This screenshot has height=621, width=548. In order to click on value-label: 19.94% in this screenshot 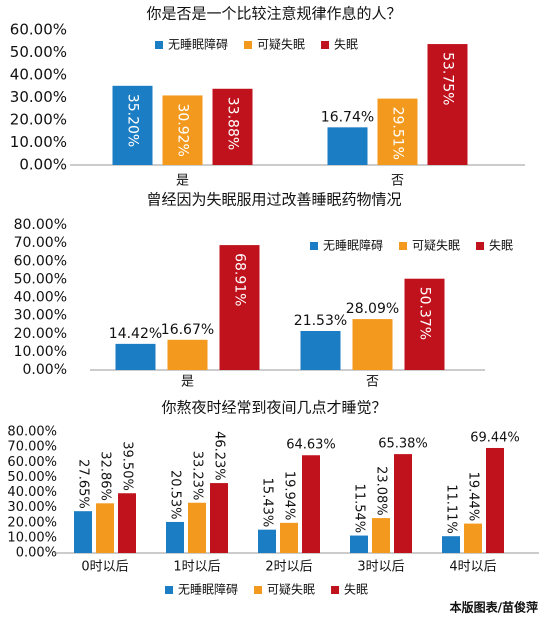, I will do `click(289, 496)`.